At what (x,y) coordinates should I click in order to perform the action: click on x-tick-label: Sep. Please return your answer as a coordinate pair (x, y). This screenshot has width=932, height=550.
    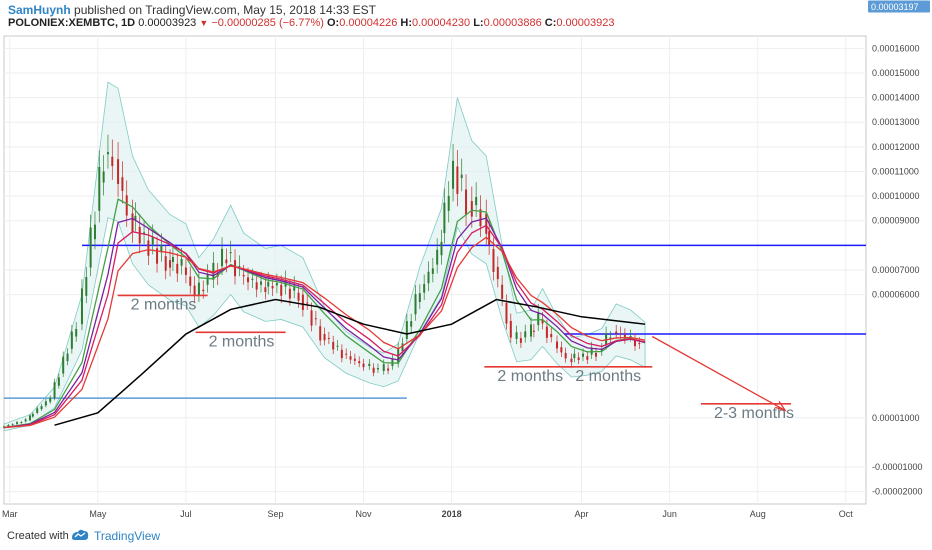
    Looking at the image, I should click on (275, 514).